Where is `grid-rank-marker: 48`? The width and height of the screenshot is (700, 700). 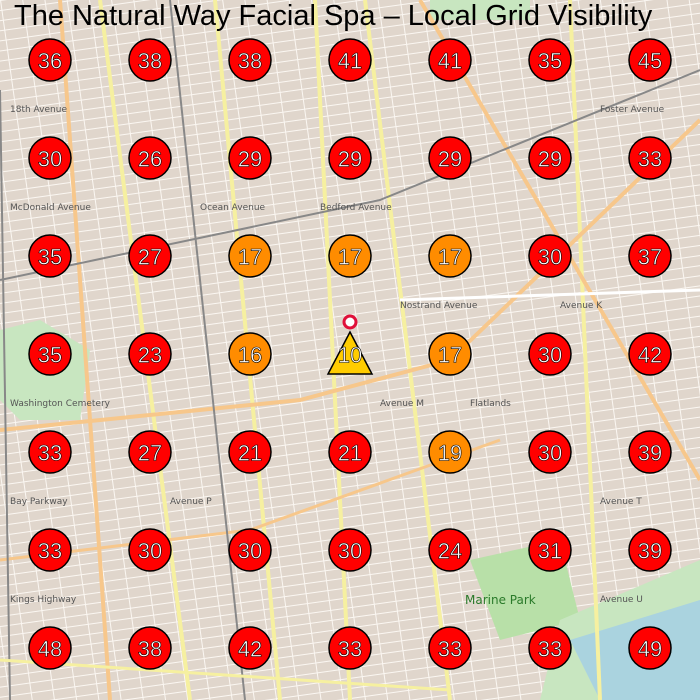 grid-rank-marker: 48 is located at coordinates (50, 648).